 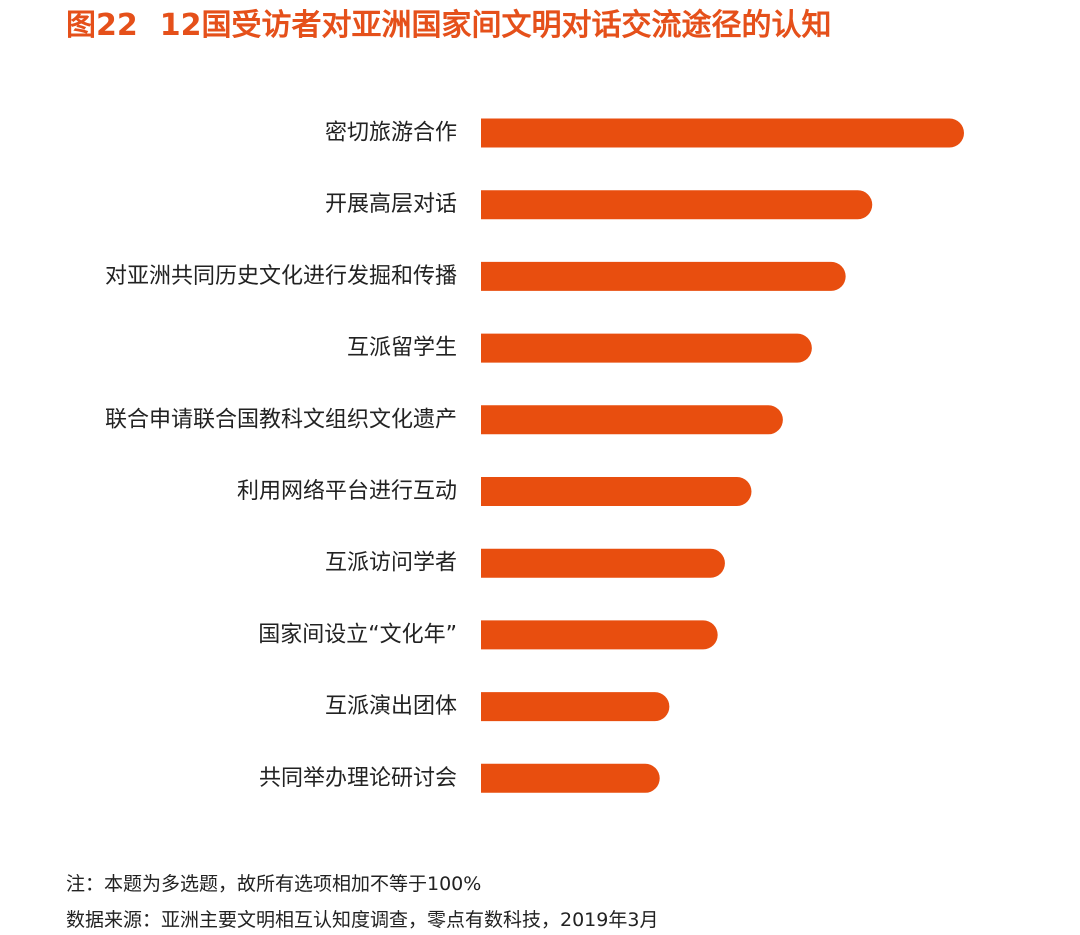 What do you see at coordinates (391, 204) in the screenshot?
I see `category-label: 开展高层对话` at bounding box center [391, 204].